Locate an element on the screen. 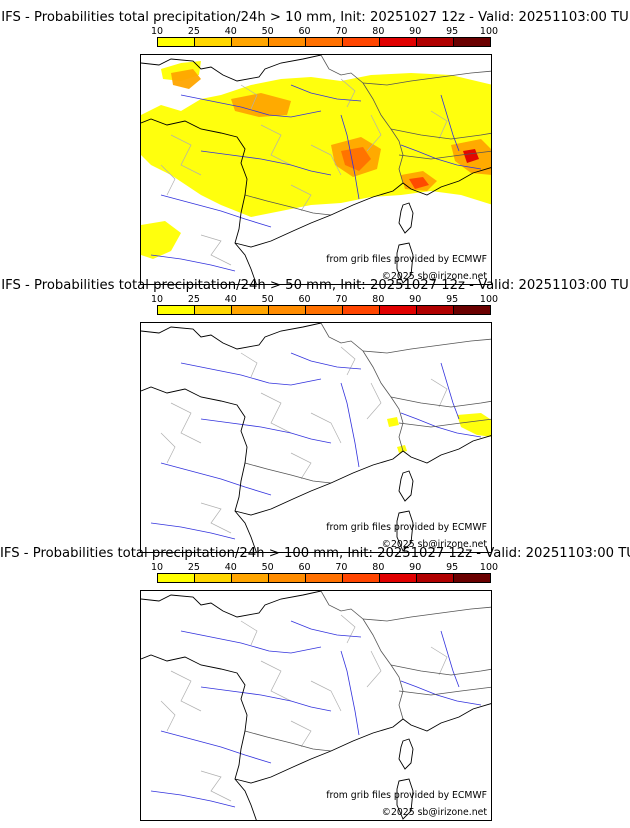 This screenshot has height=828, width=630. precipitation-probability-layer is located at coordinates (316, 160).